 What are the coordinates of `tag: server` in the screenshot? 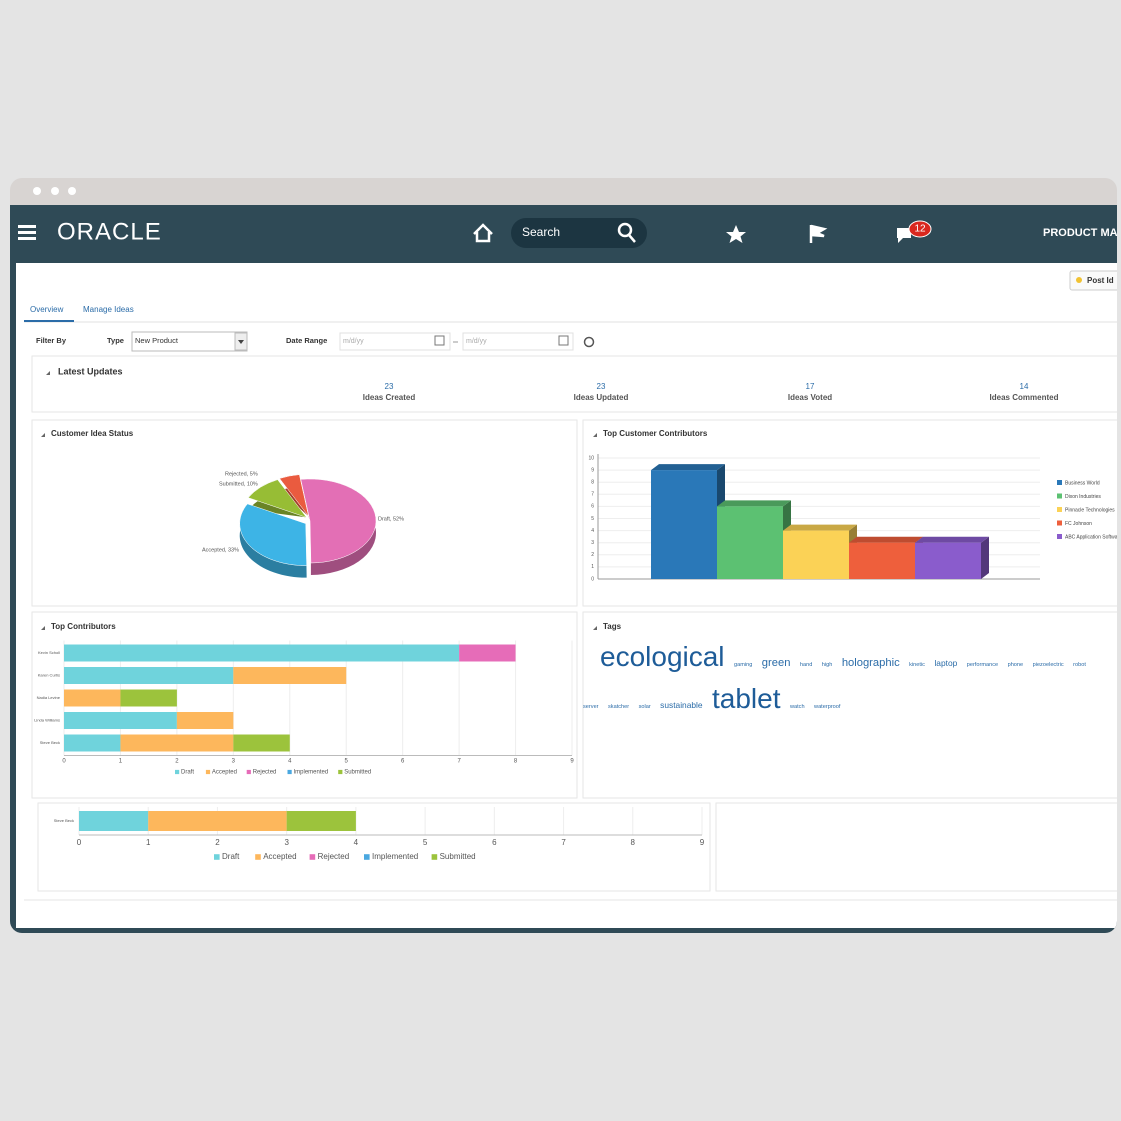 It's located at (591, 707).